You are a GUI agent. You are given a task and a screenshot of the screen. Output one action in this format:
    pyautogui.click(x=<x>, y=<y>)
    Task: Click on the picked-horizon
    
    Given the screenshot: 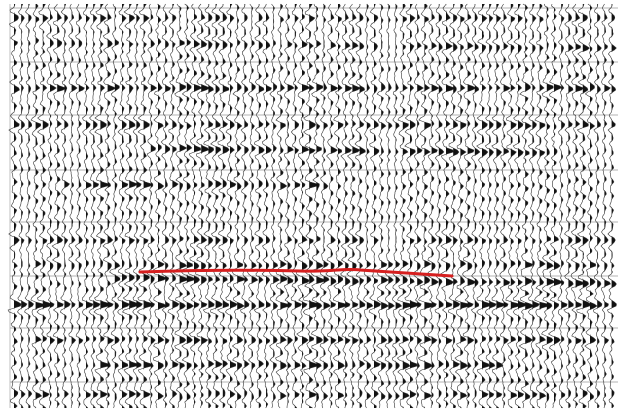 What is the action you would take?
    pyautogui.click(x=296, y=272)
    